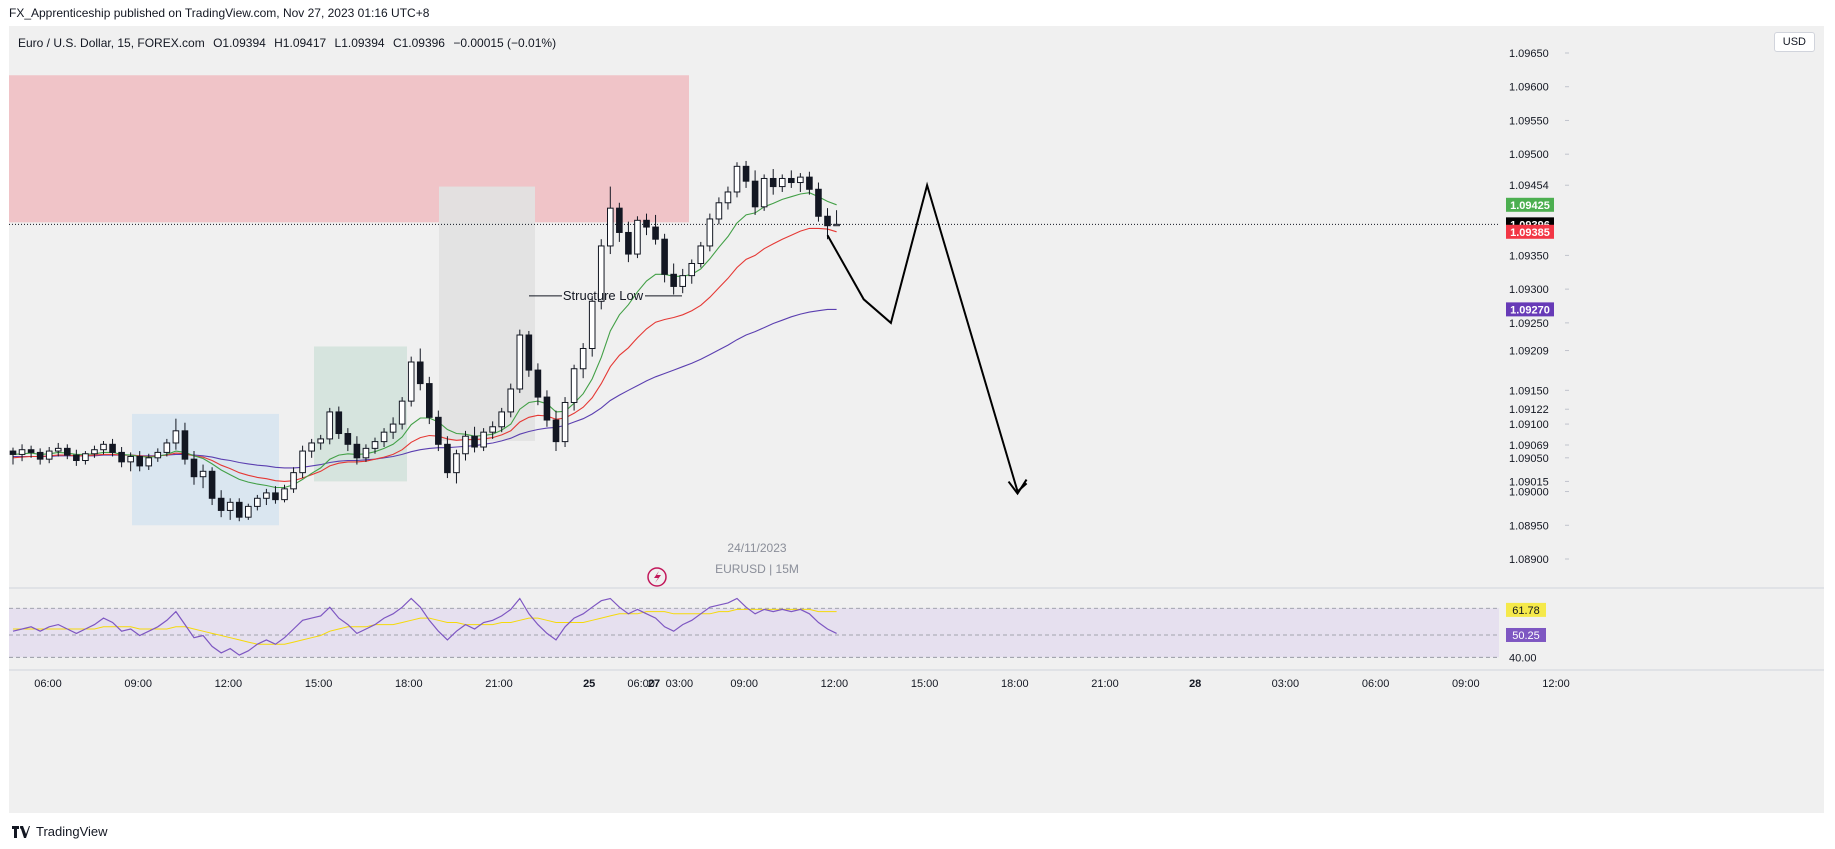  I want to click on tradingview-brand: TradingView, so click(60, 831).